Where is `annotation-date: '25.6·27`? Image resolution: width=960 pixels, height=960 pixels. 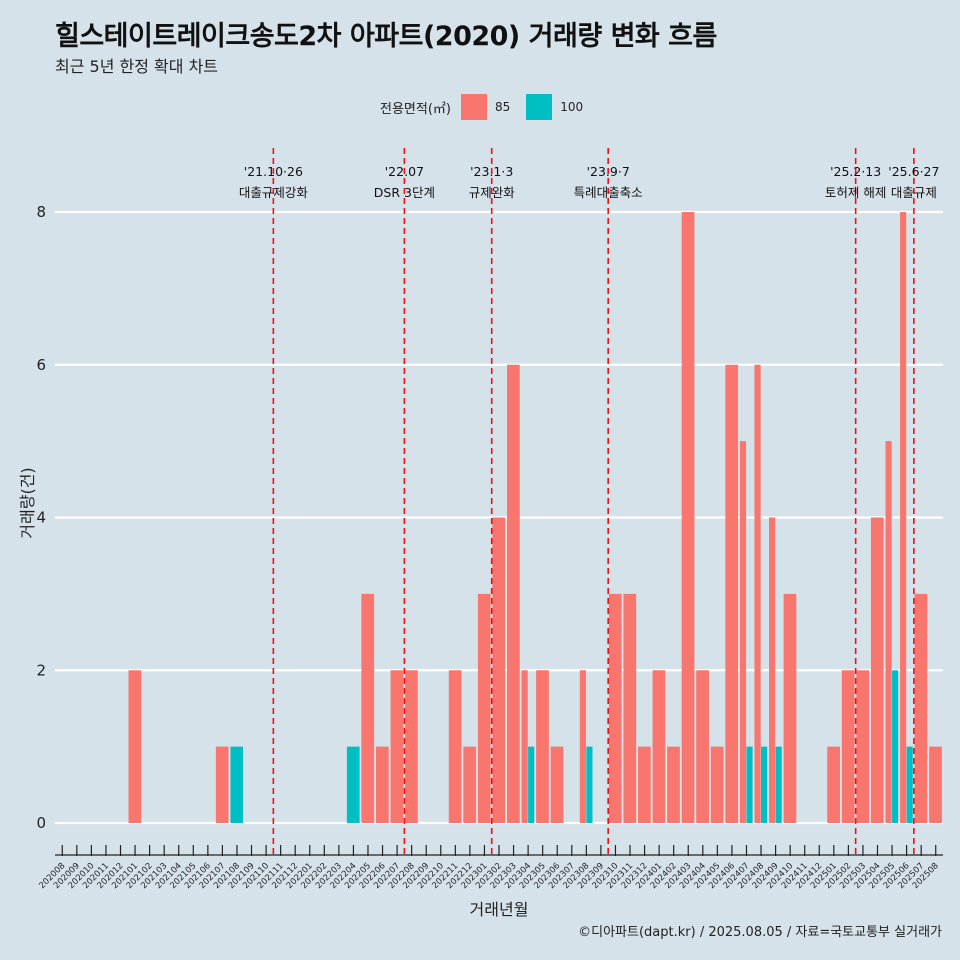
annotation-date: '25.6·27 is located at coordinates (913, 171).